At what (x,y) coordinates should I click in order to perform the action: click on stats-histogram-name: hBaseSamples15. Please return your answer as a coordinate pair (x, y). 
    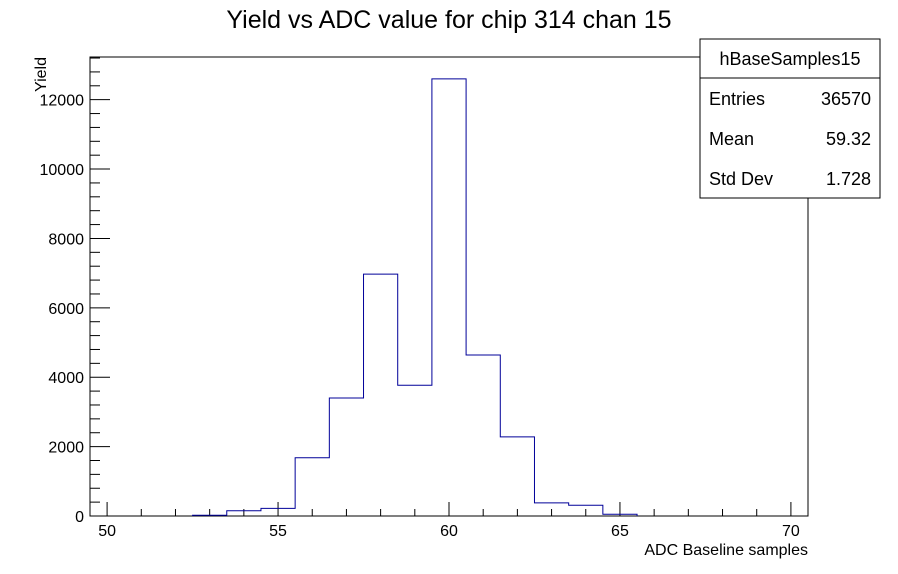
    Looking at the image, I should click on (789, 59).